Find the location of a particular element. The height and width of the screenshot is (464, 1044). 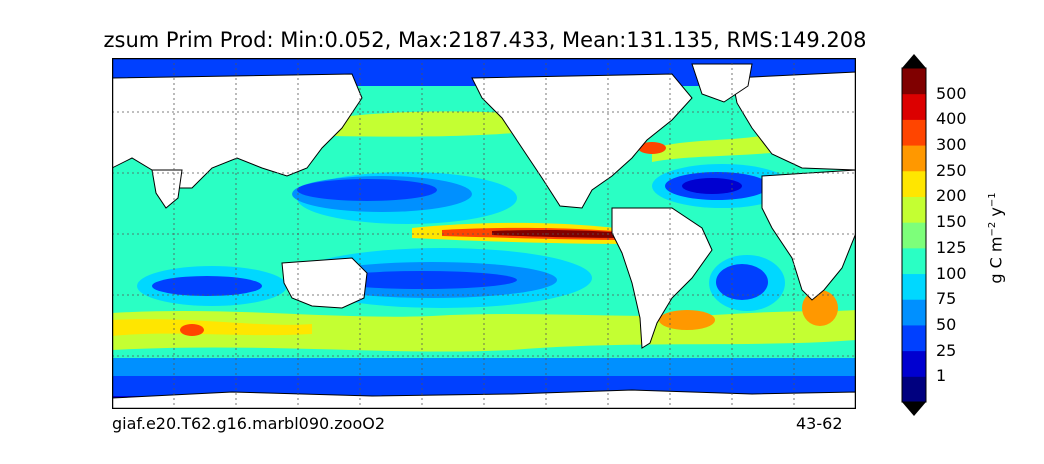

australia-land is located at coordinates (324, 283).